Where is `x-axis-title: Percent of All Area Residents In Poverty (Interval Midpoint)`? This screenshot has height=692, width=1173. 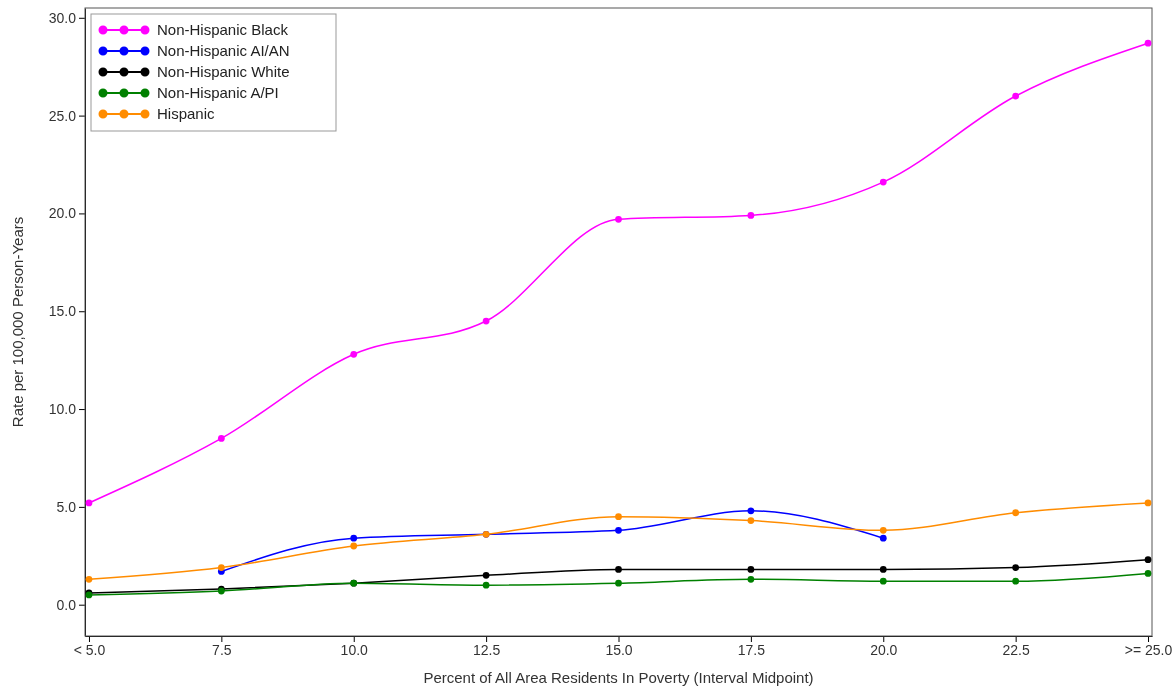 x-axis-title: Percent of All Area Residents In Poverty (Interval Midpoint) is located at coordinates (618, 677).